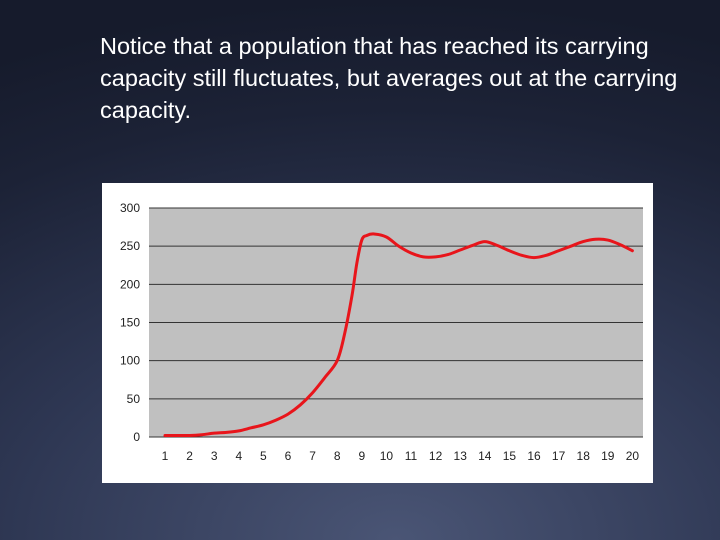 Image resolution: width=720 pixels, height=540 pixels. What do you see at coordinates (189, 456) in the screenshot?
I see `x-tick-label: 2` at bounding box center [189, 456].